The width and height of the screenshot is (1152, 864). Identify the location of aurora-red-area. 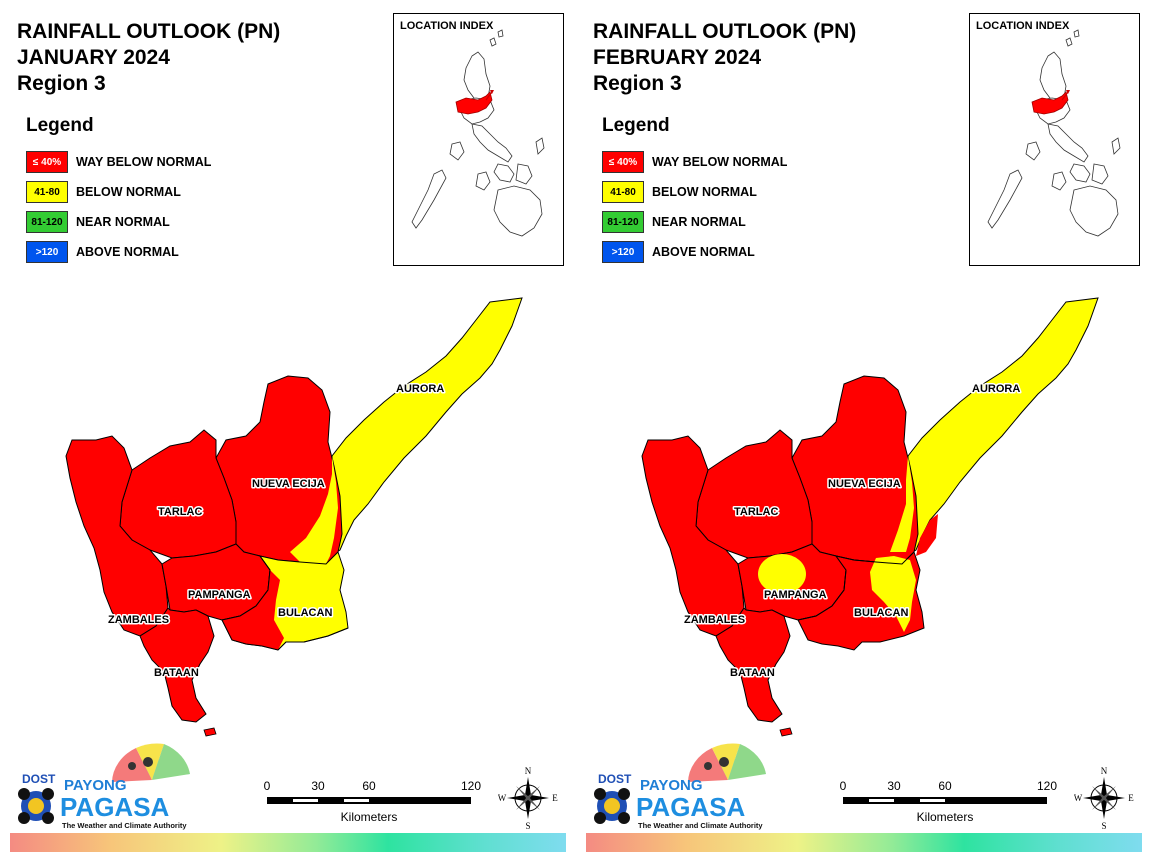
(927, 535).